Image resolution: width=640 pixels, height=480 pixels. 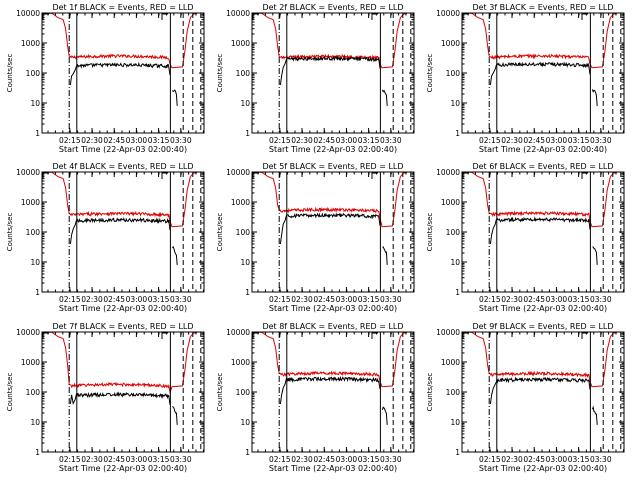 I want to click on panel-title: Det 2f BLACK = Events, RED = LLD, so click(x=332, y=7).